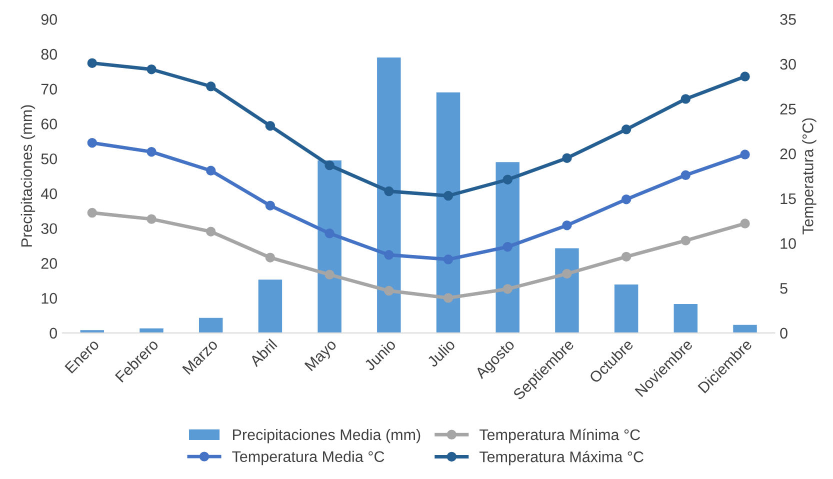 The width and height of the screenshot is (833, 479). Describe the element at coordinates (809, 176) in the screenshot. I see `y2-axis-title: Temperatura (°C)` at that location.